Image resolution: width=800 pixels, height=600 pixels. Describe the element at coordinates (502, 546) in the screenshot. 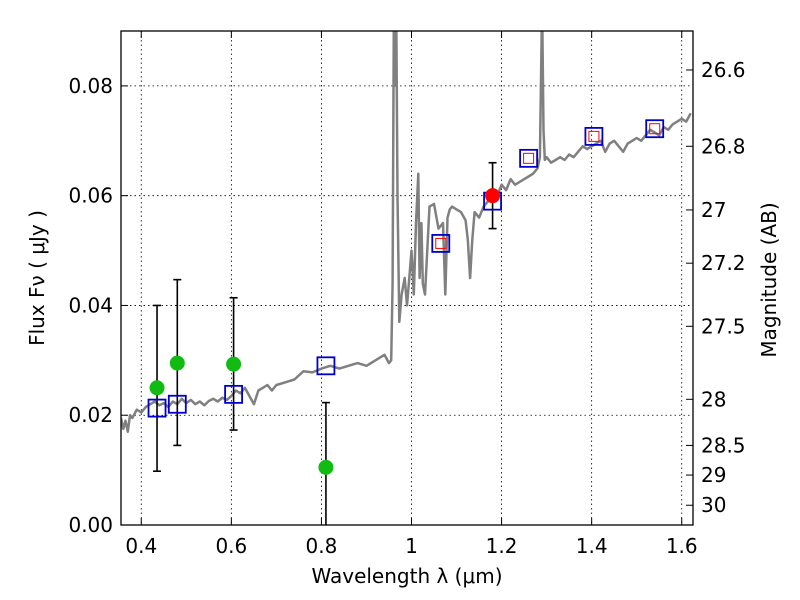

I see `x-tick-label: 1.2` at that location.